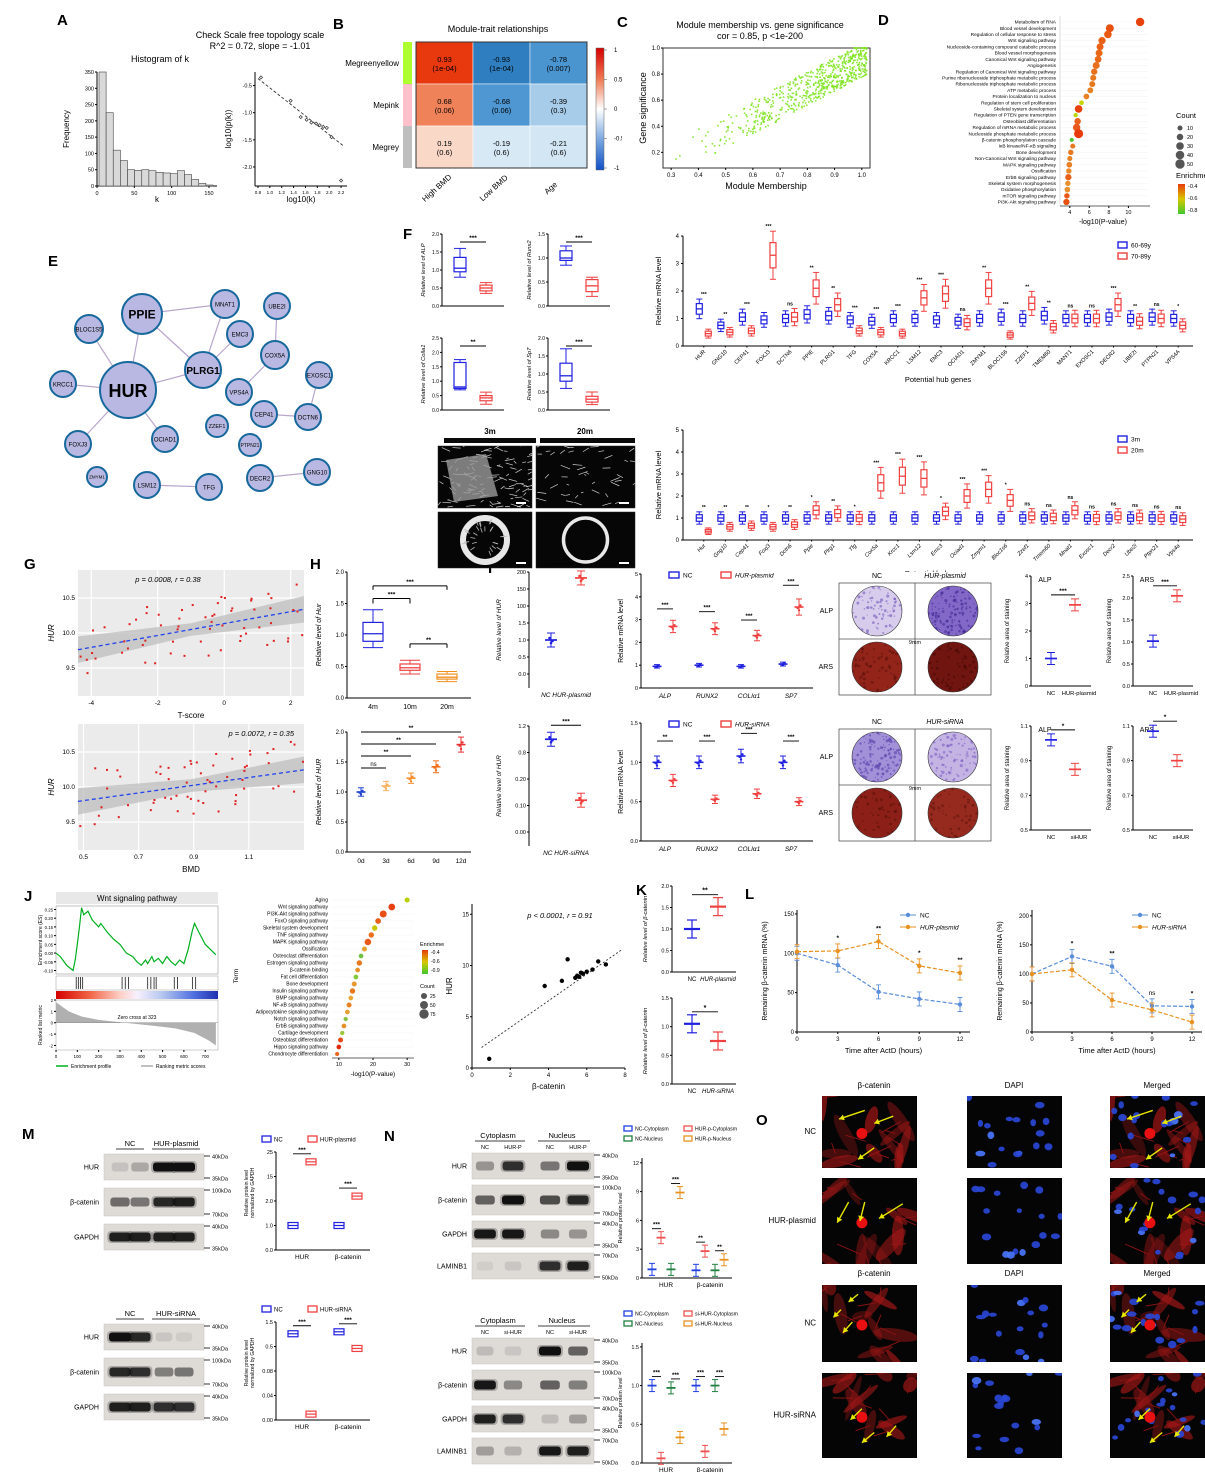 This screenshot has height=1473, width=1205. What do you see at coordinates (665, 849) in the screenshot?
I see `svg-text: ALP` at bounding box center [665, 849].